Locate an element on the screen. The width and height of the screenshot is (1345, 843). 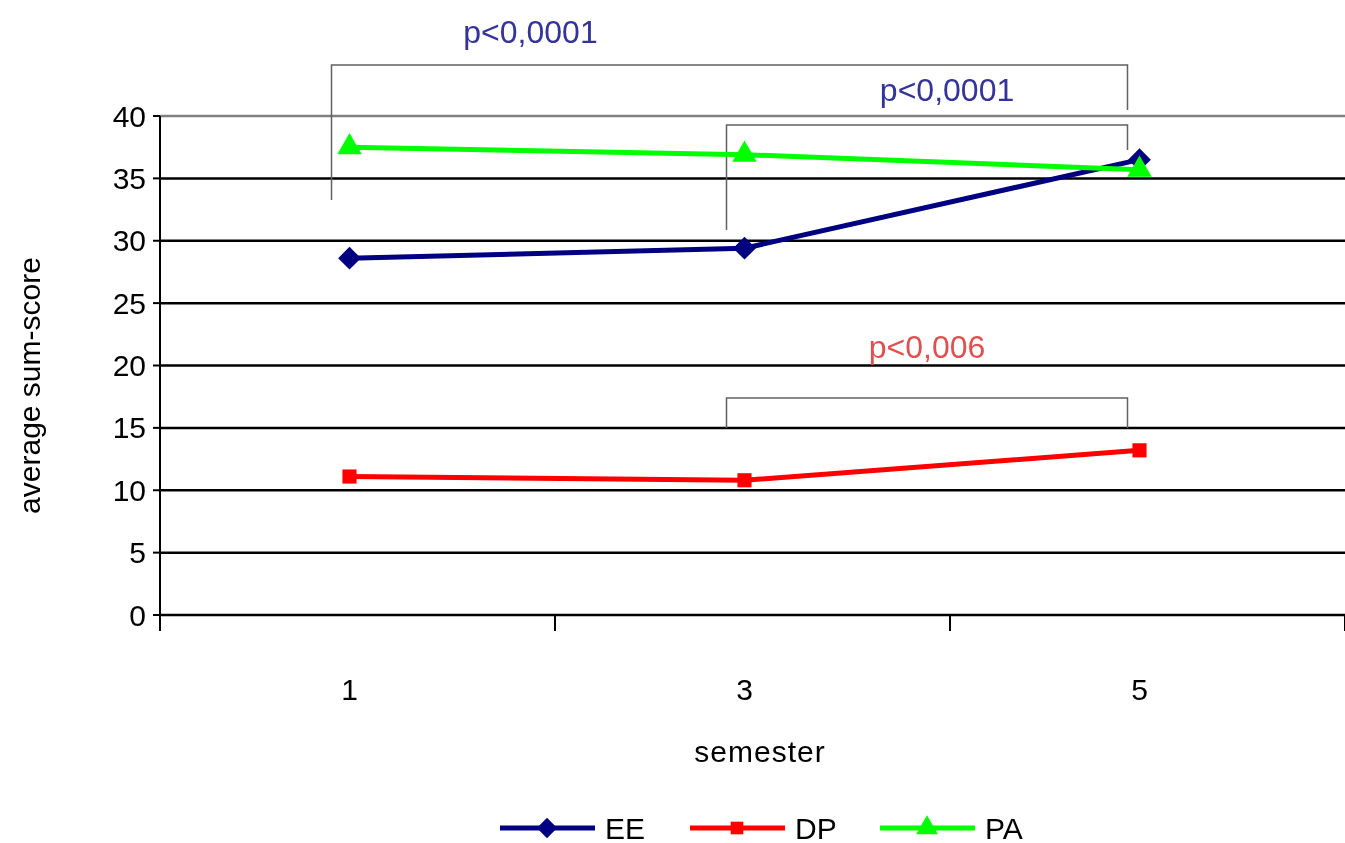
legend-label: PA is located at coordinates (1004, 827).